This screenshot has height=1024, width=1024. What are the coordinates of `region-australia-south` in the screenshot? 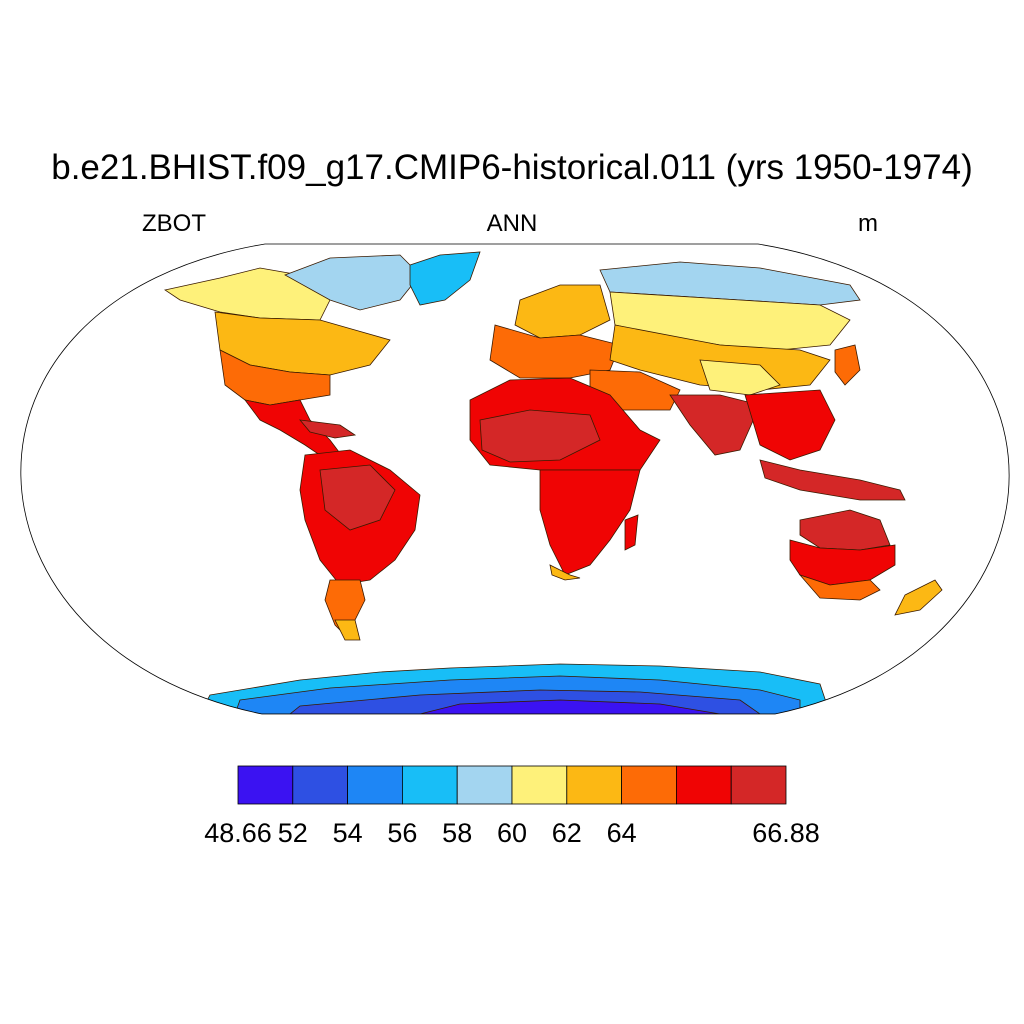 It's located at (839, 587).